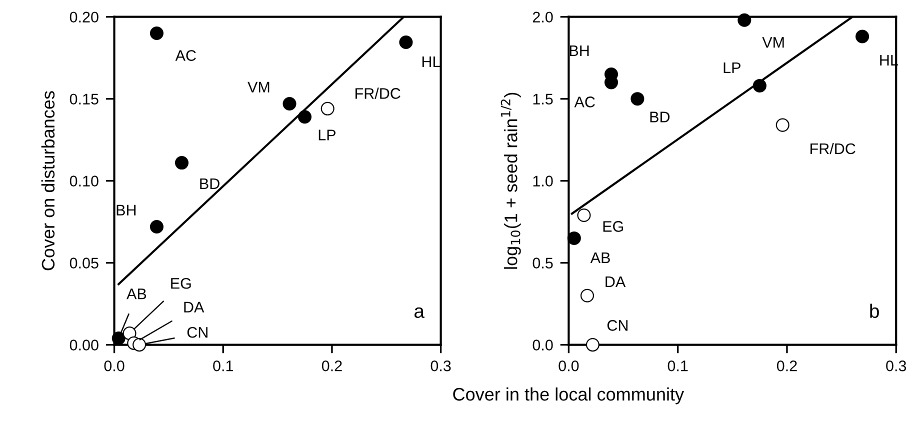 This screenshot has height=421, width=907. Describe the element at coordinates (568, 395) in the screenshot. I see `x-axis-title: Cover in the local community` at that location.